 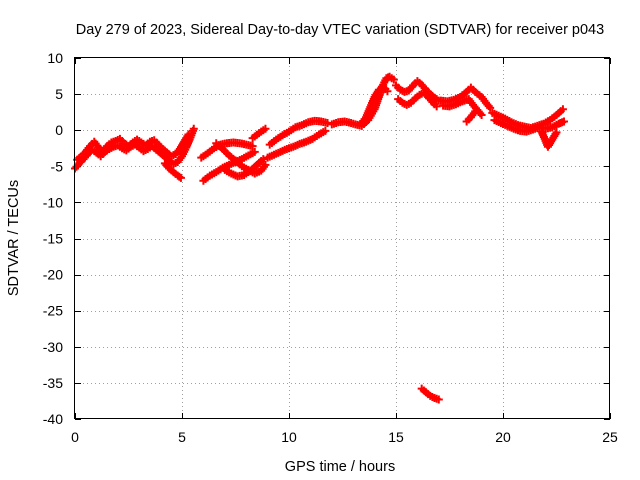 I want to click on y-tick-label: -5, so click(x=57, y=166).